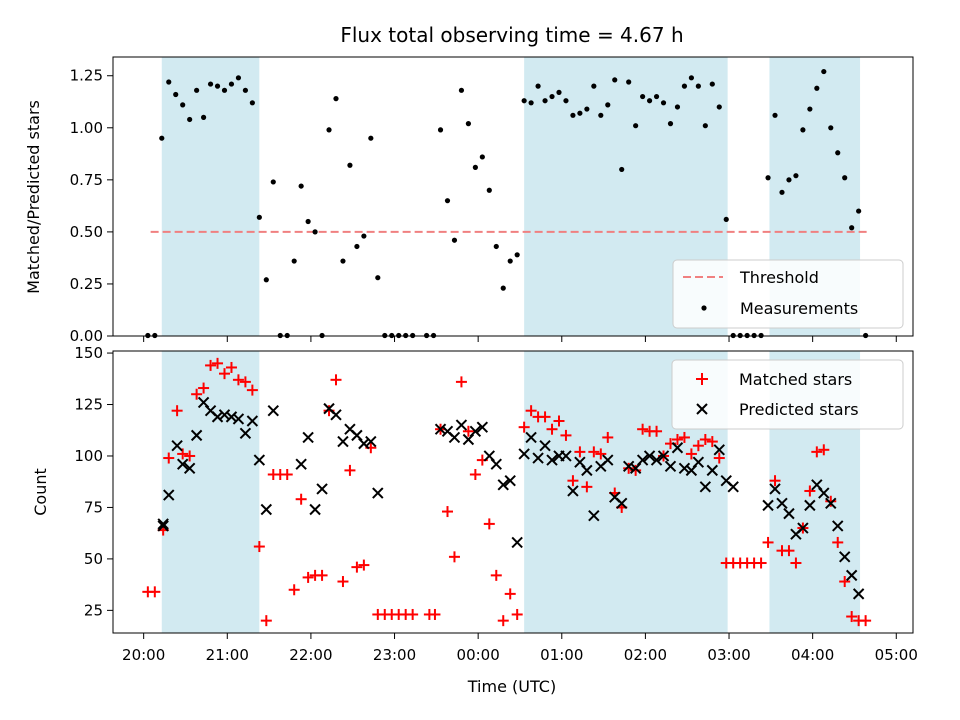  What do you see at coordinates (86, 284) in the screenshot?
I see `y-tick-label: 0.25` at bounding box center [86, 284].